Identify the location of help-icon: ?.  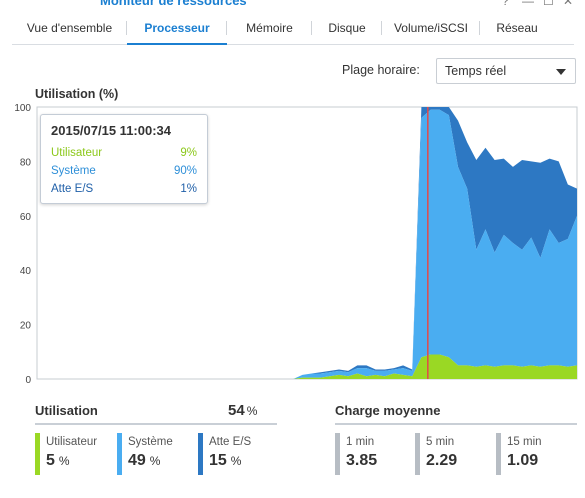
(505, 4).